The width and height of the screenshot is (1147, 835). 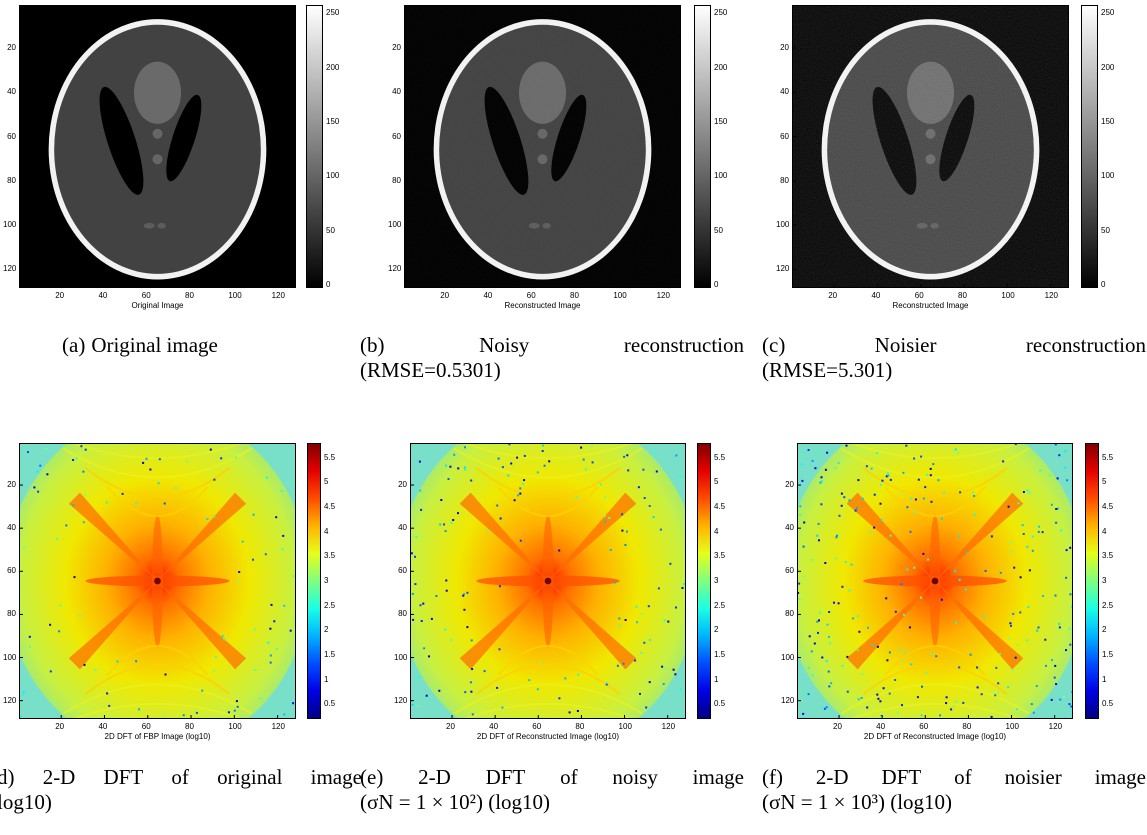 What do you see at coordinates (74, 345) in the screenshot?
I see `caption-word: (a)` at bounding box center [74, 345].